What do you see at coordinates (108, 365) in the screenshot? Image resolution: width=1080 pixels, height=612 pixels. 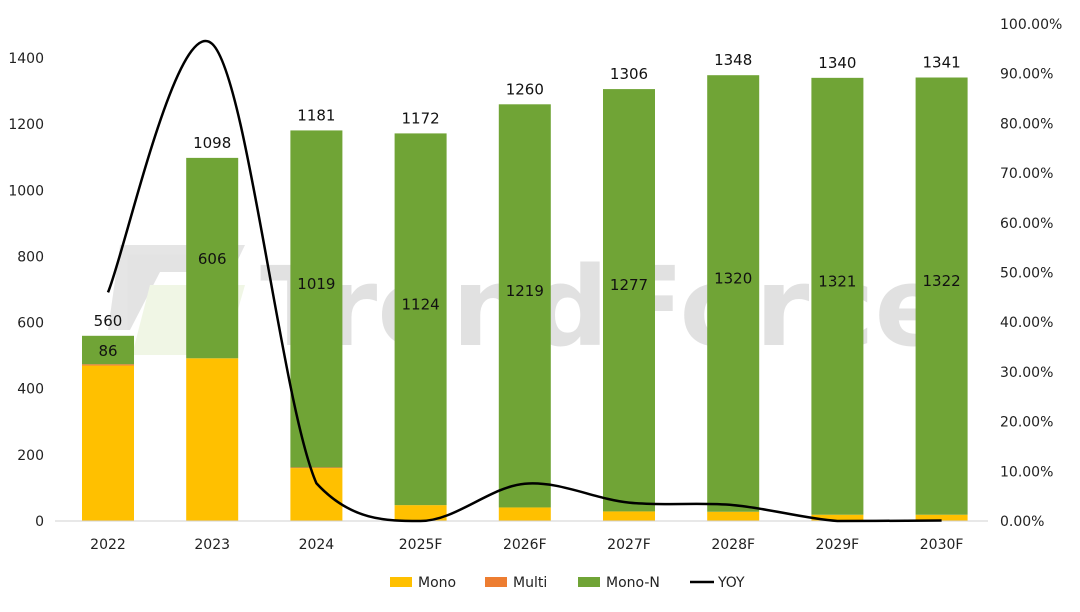 I see `bar-multi-2022` at bounding box center [108, 365].